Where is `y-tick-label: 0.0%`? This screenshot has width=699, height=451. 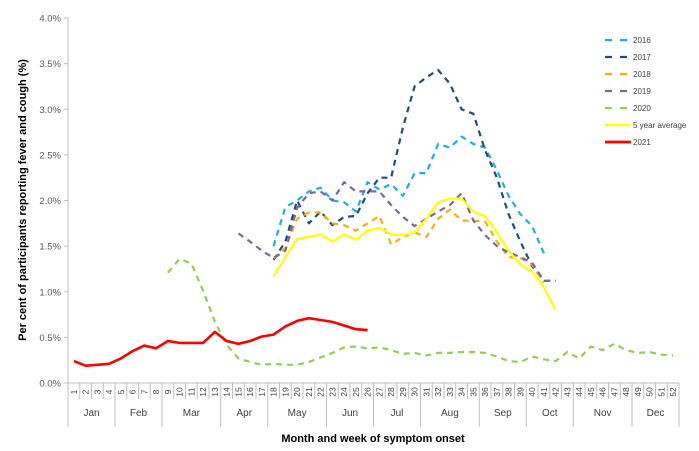 y-tick-label: 0.0% is located at coordinates (50, 384).